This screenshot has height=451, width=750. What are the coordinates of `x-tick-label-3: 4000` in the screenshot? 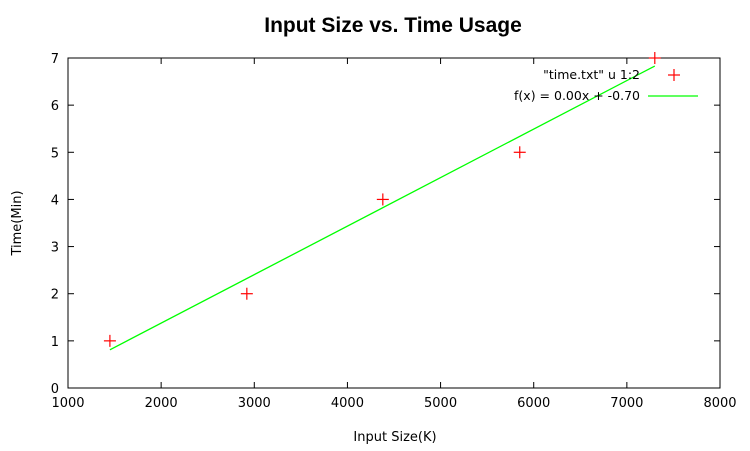 It's located at (347, 403).